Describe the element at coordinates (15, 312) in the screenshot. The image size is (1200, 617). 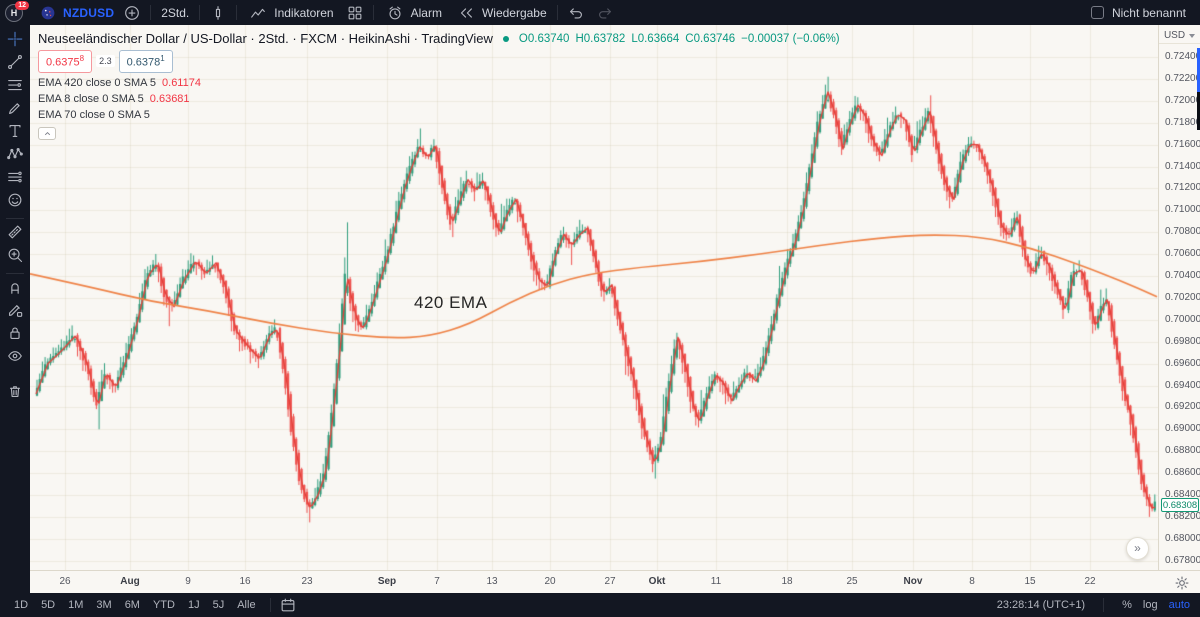
I see `drawing-mode-tool-button` at that location.